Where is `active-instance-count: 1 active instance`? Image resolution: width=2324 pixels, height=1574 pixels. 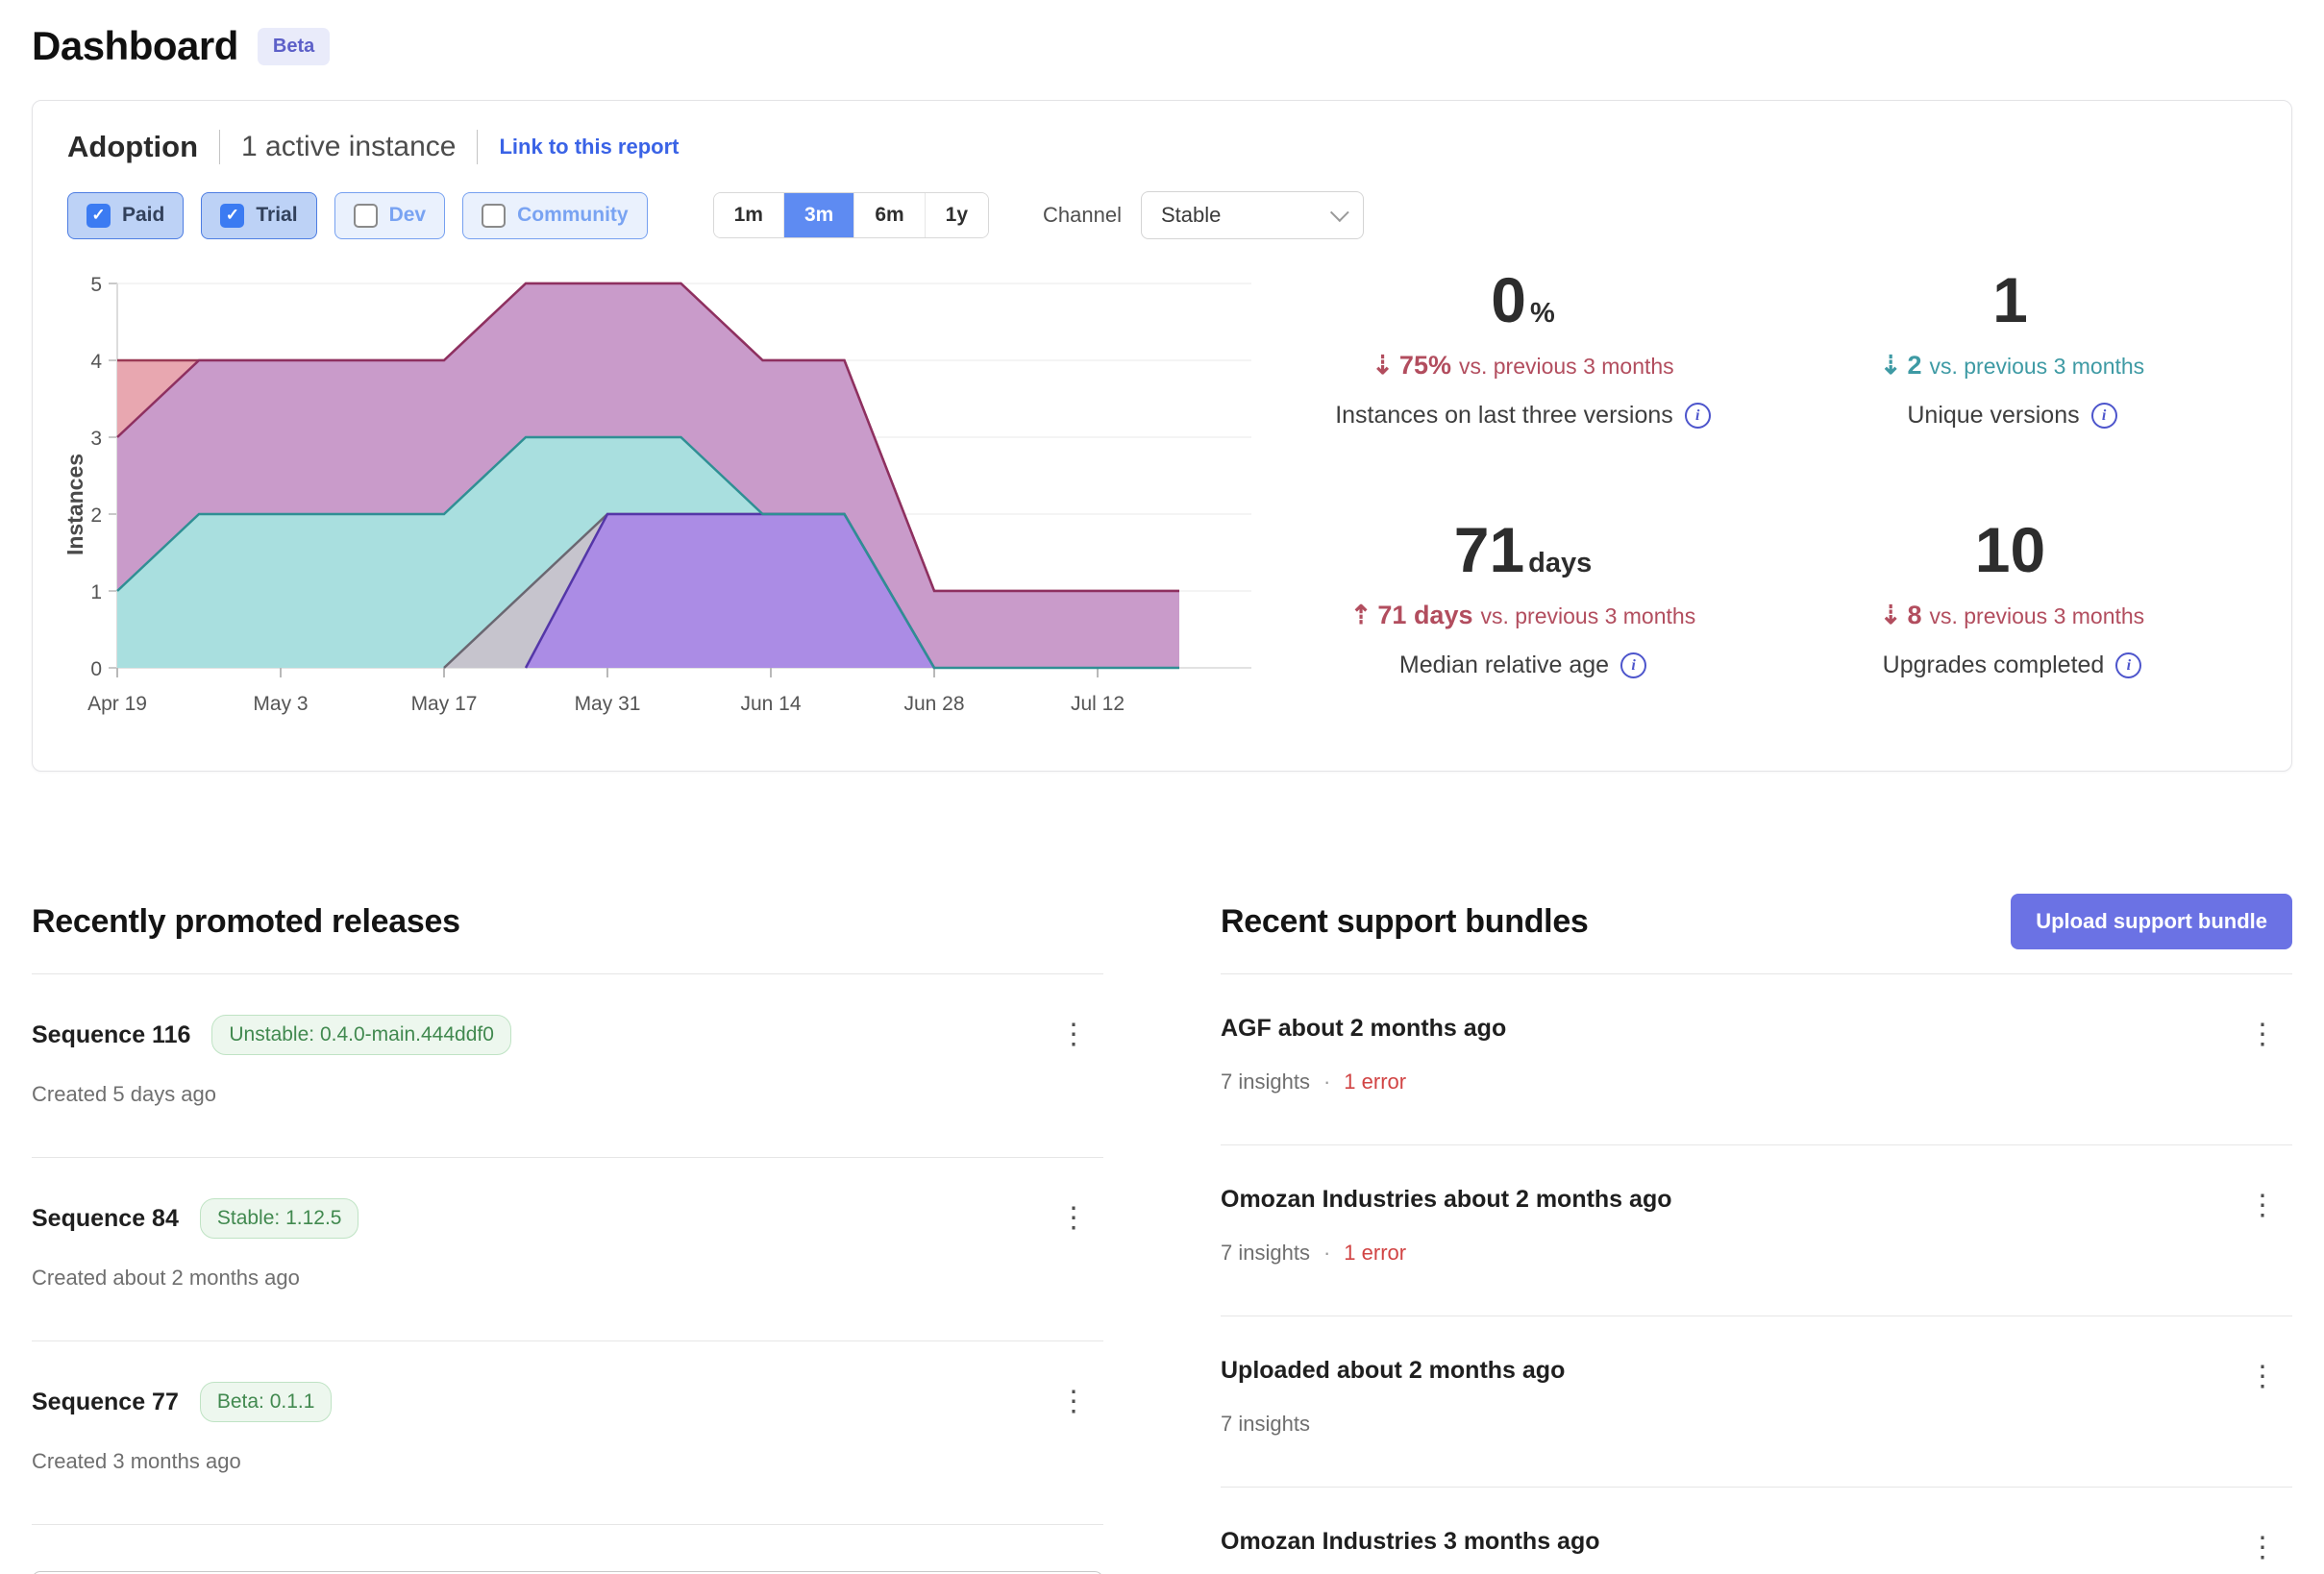
active-instance-count: 1 active instance is located at coordinates (349, 146).